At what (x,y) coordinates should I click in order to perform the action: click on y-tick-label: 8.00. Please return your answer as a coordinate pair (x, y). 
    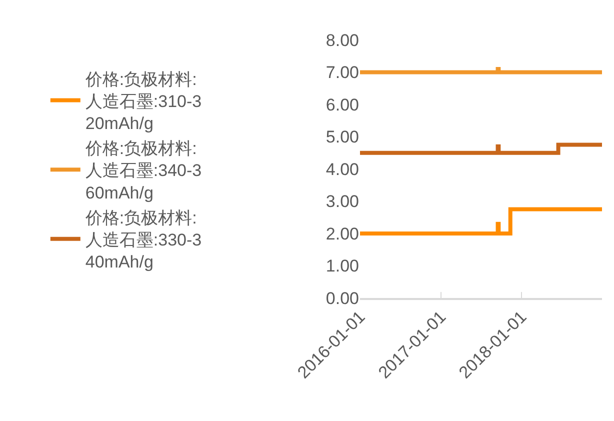
    Looking at the image, I should click on (342, 40).